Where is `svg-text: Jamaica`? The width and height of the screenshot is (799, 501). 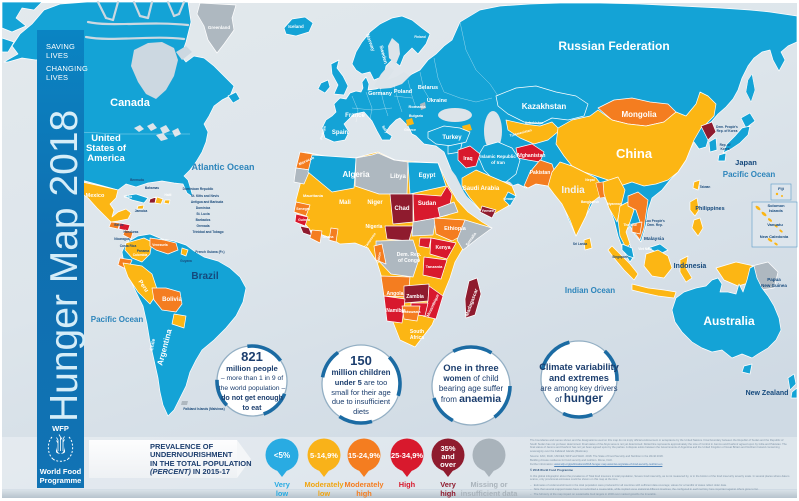 svg-text: Jamaica is located at coordinates (141, 211).